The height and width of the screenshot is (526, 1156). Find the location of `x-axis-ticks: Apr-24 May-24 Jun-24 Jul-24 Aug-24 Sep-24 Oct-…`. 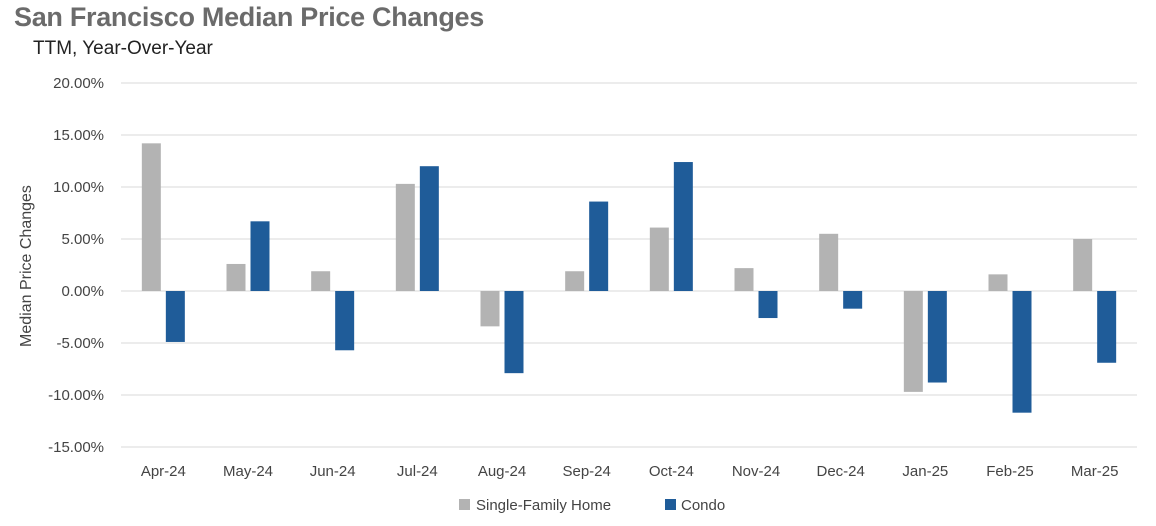

x-axis-ticks: Apr-24 May-24 Jun-24 Jul-24 Aug-24 Sep-24 Oct-… is located at coordinates (630, 471).